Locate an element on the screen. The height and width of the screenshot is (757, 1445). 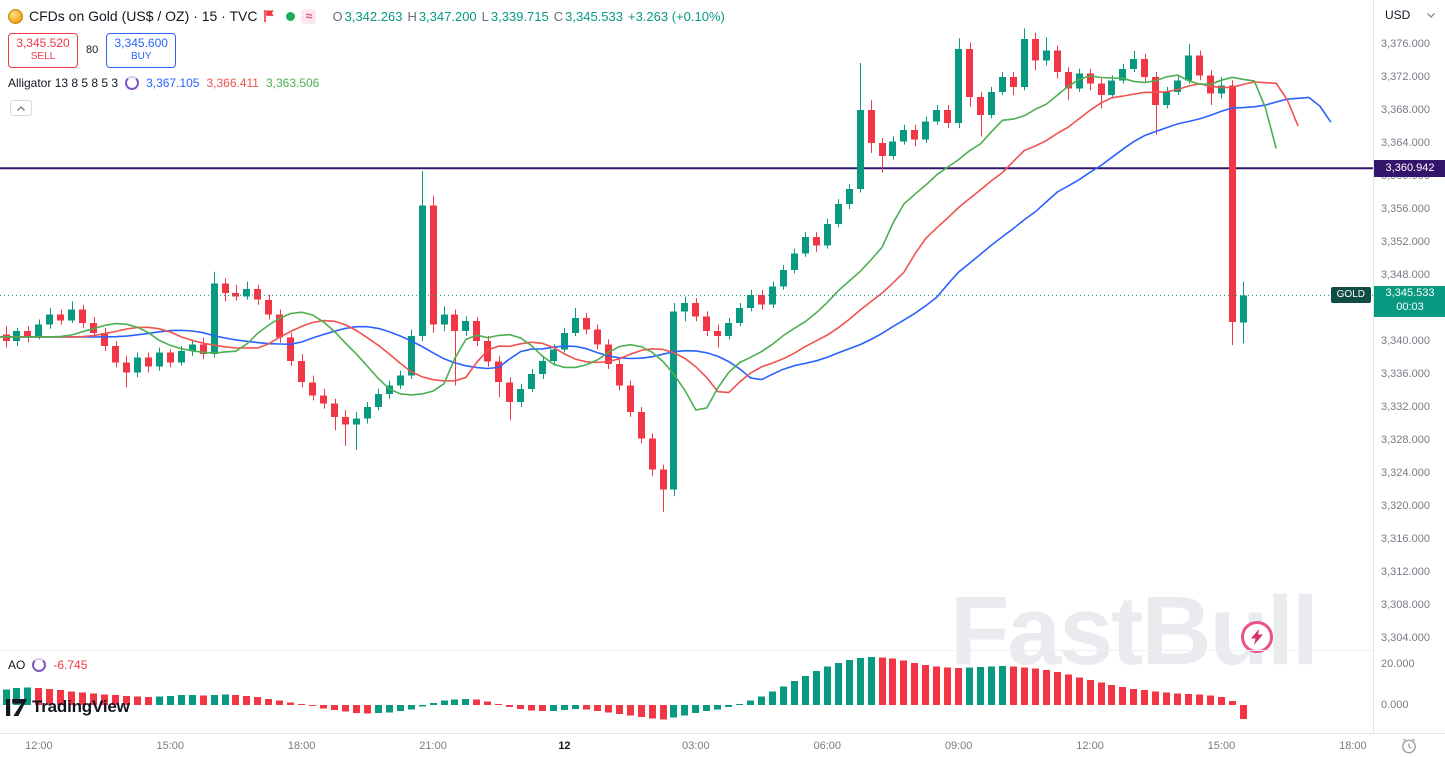
alligator-lips-value: 3,363.506 is located at coordinates (292, 83).